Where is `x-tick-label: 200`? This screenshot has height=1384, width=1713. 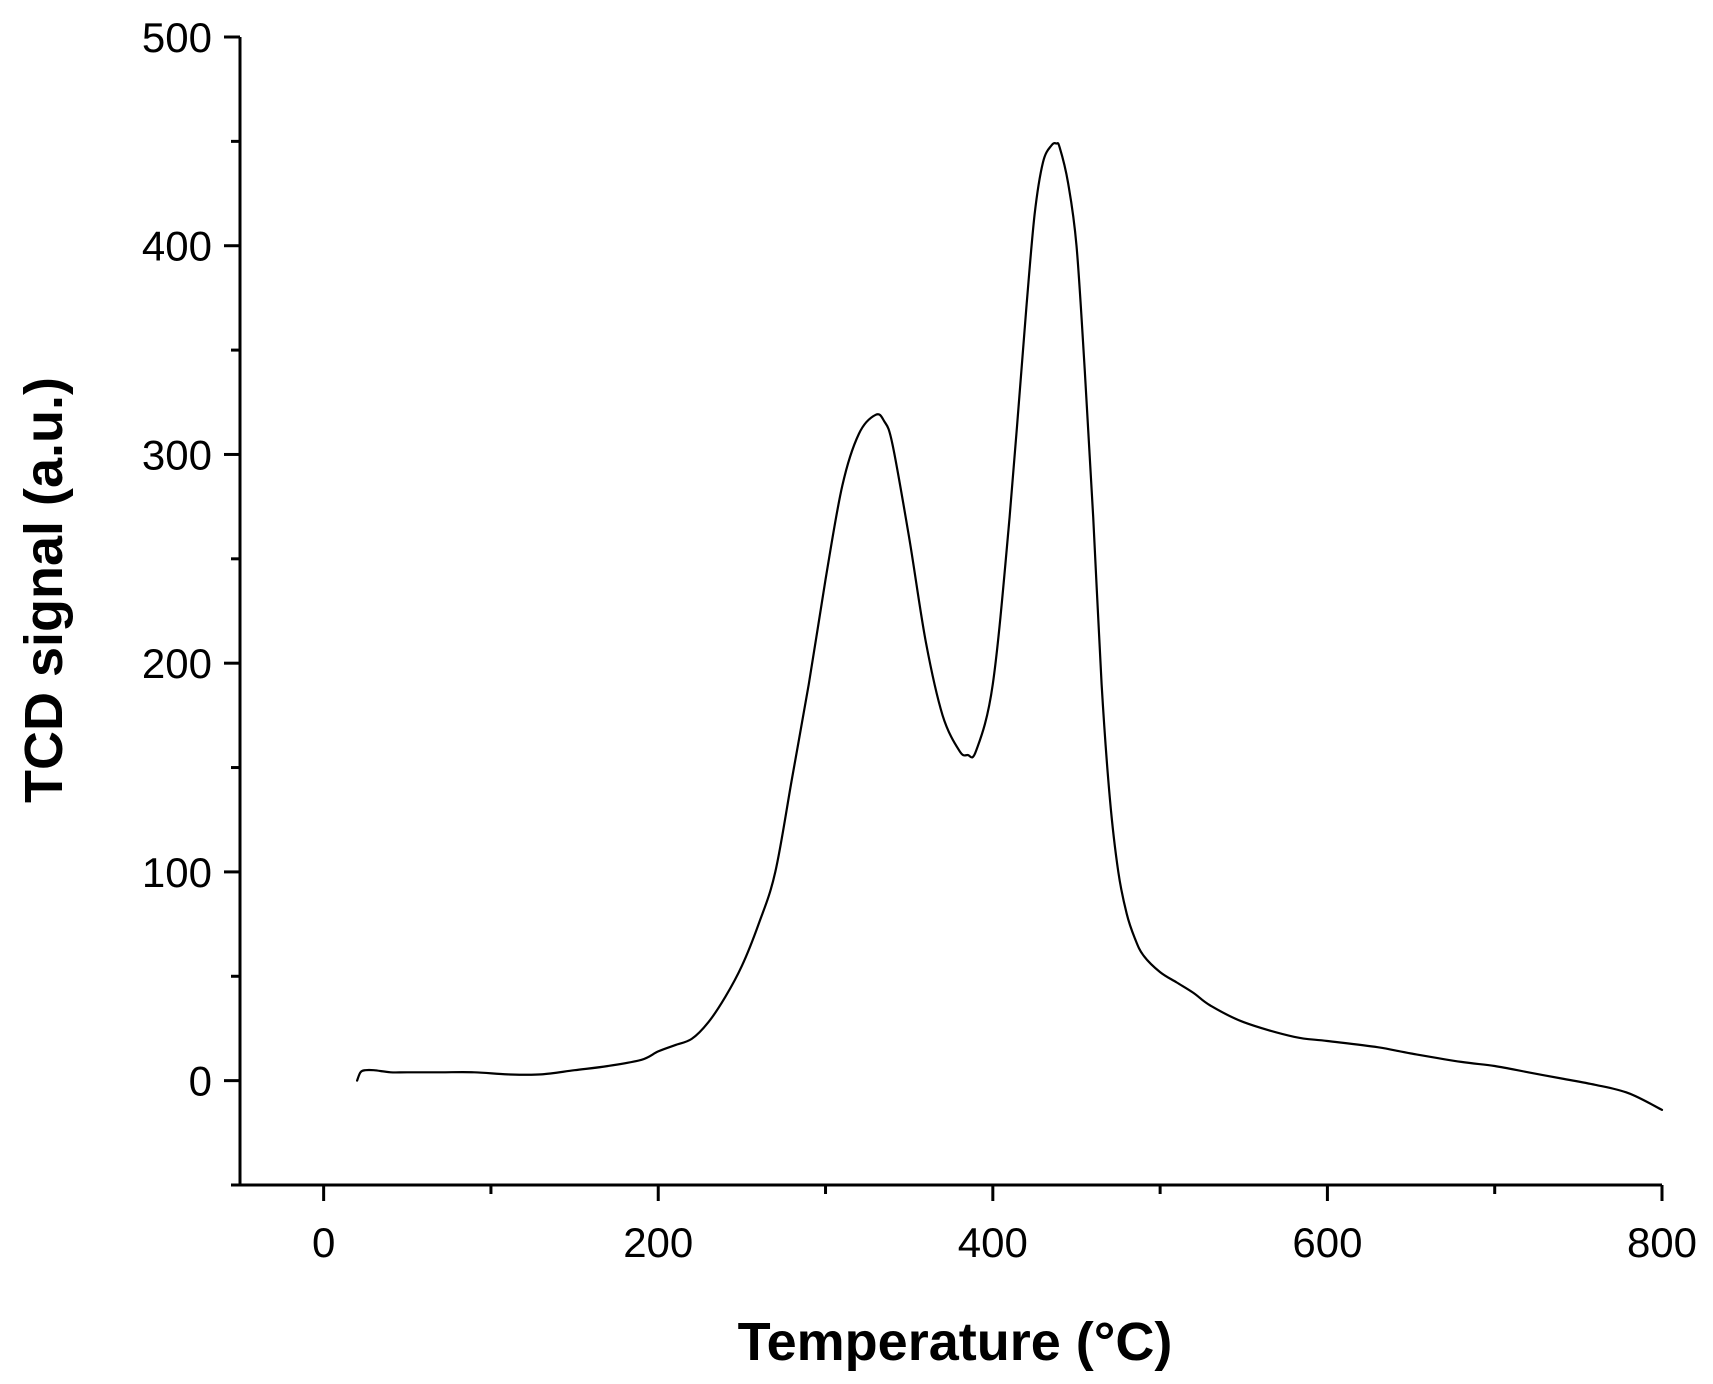
x-tick-label: 200 is located at coordinates (658, 1242).